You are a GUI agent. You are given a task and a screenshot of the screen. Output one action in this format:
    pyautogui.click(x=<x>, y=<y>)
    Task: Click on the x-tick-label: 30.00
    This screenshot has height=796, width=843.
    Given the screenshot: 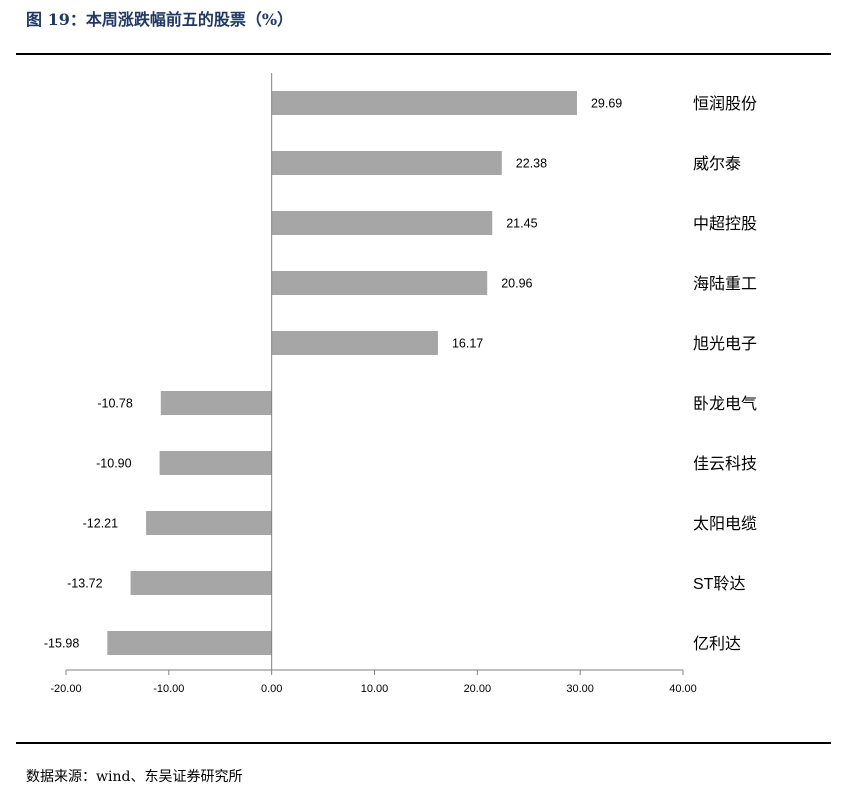 What is the action you would take?
    pyautogui.click(x=580, y=689)
    